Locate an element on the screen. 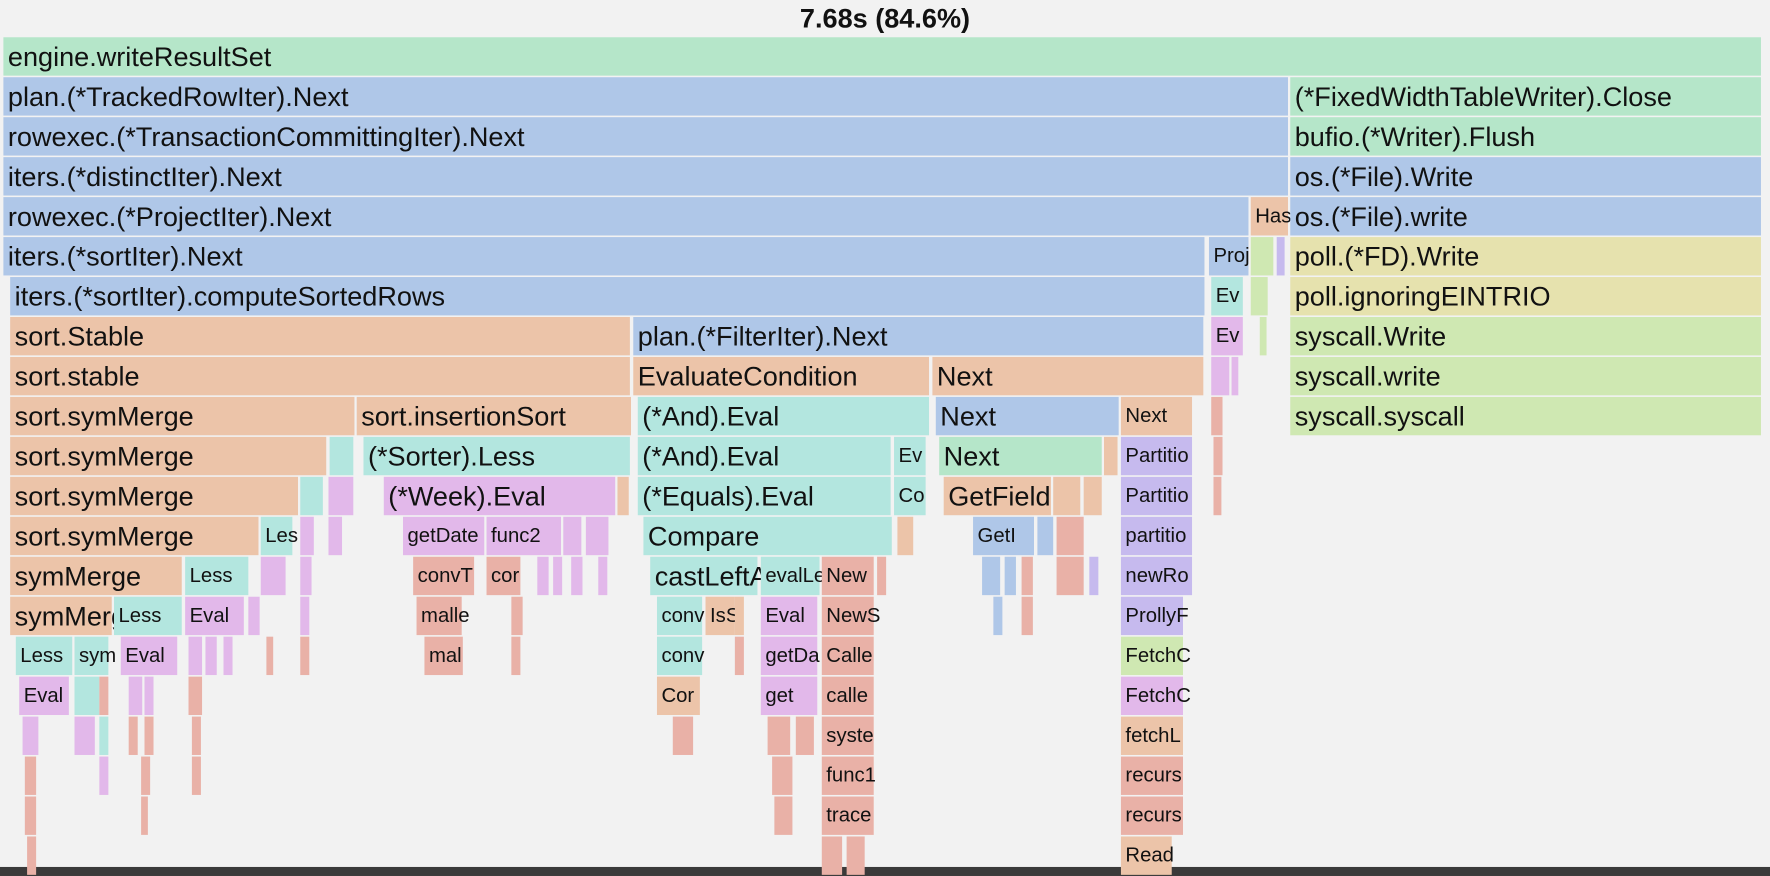  frame-label: mal is located at coordinates (445, 656).